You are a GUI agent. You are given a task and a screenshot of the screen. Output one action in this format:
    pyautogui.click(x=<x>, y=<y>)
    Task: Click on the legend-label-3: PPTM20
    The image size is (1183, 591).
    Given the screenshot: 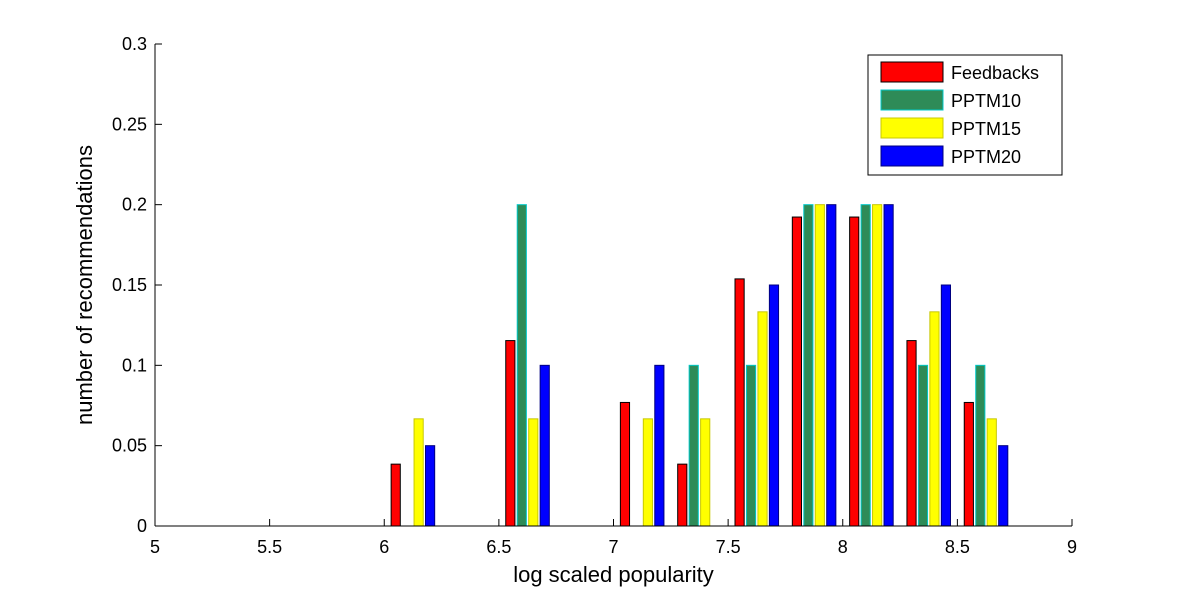 What is the action you would take?
    pyautogui.click(x=986, y=157)
    